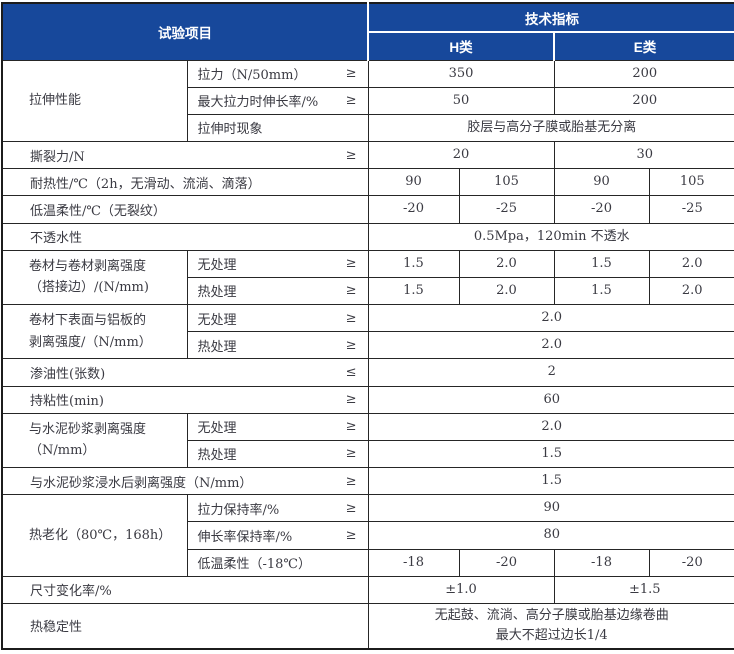  Describe the element at coordinates (601, 562) in the screenshot. I see `value-cell: -18` at that location.